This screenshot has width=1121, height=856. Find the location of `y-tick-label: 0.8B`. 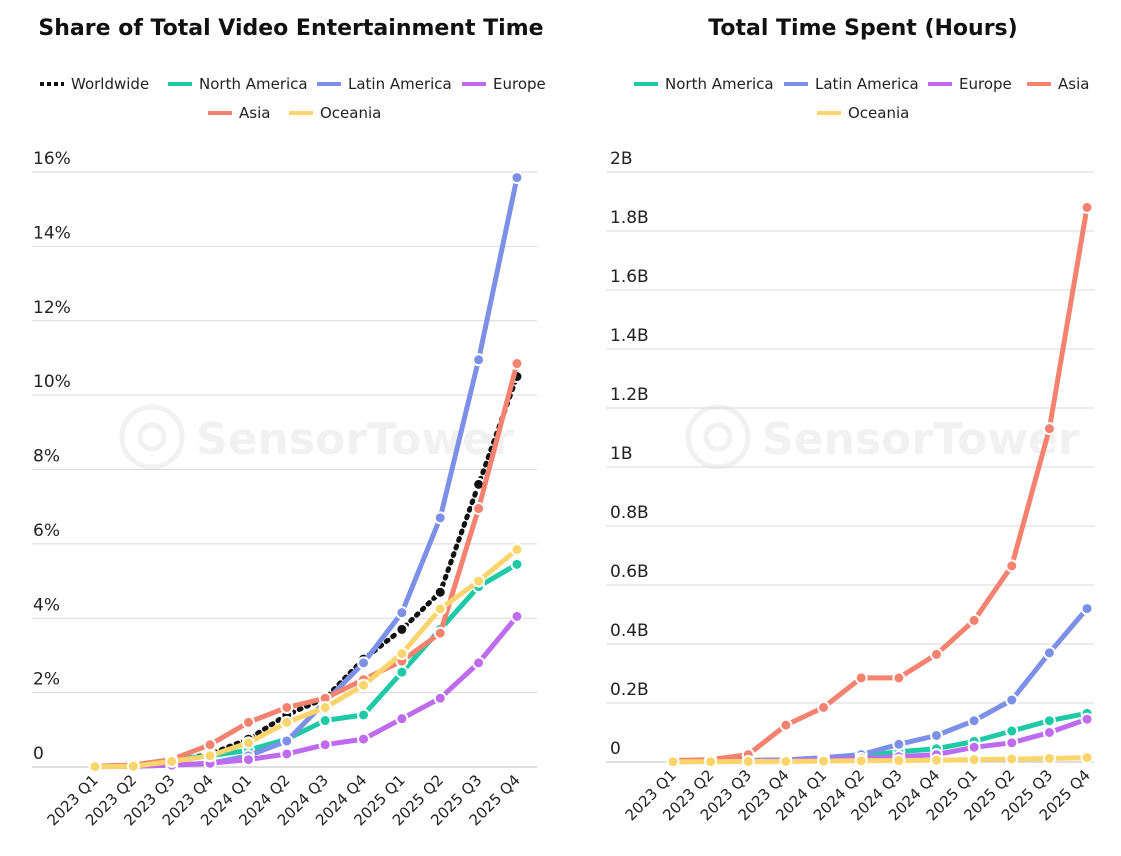

y-tick-label: 0.8B is located at coordinates (629, 513).